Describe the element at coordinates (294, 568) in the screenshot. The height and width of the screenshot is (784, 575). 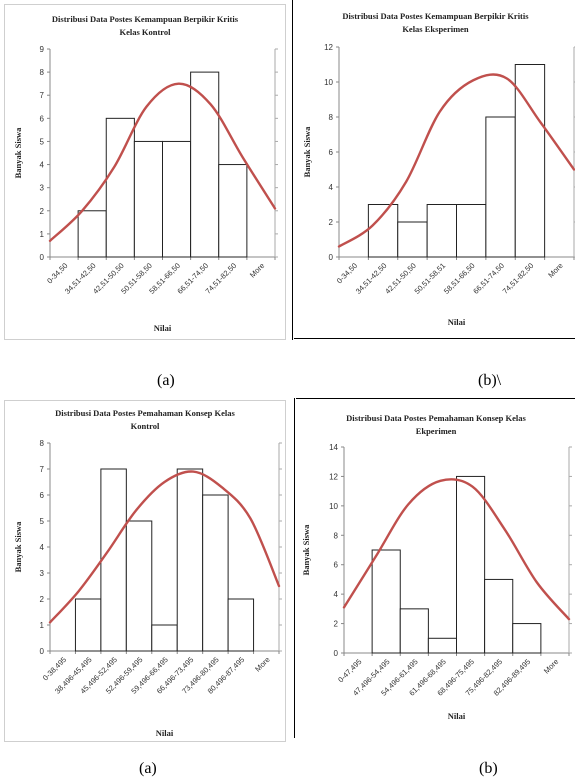
I see `divider-bottom` at that location.